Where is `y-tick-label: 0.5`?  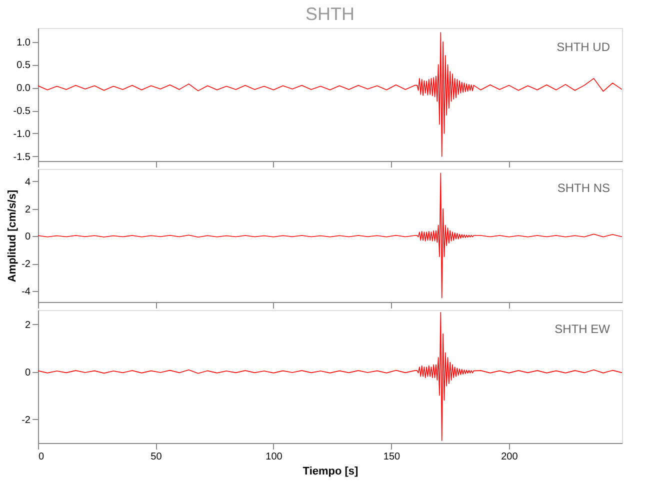 y-tick-label: 0.5 is located at coordinates (23, 66).